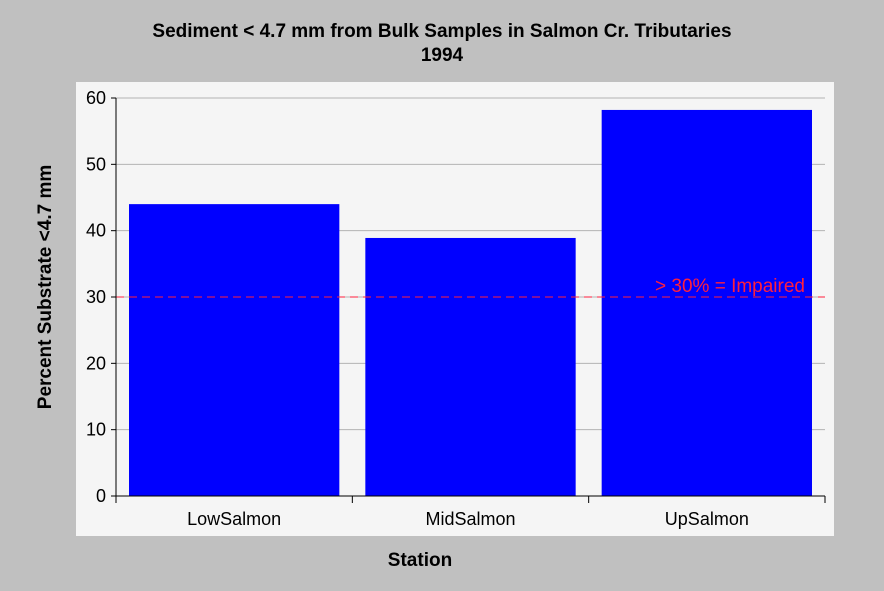  Describe the element at coordinates (101, 496) in the screenshot. I see `y-tick-label: 0` at that location.